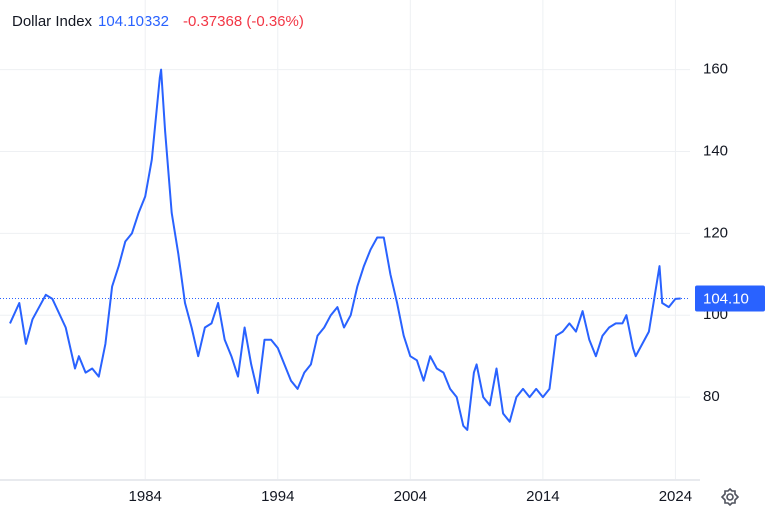  I want to click on change: -0.37368 (-0.36%), so click(243, 21).